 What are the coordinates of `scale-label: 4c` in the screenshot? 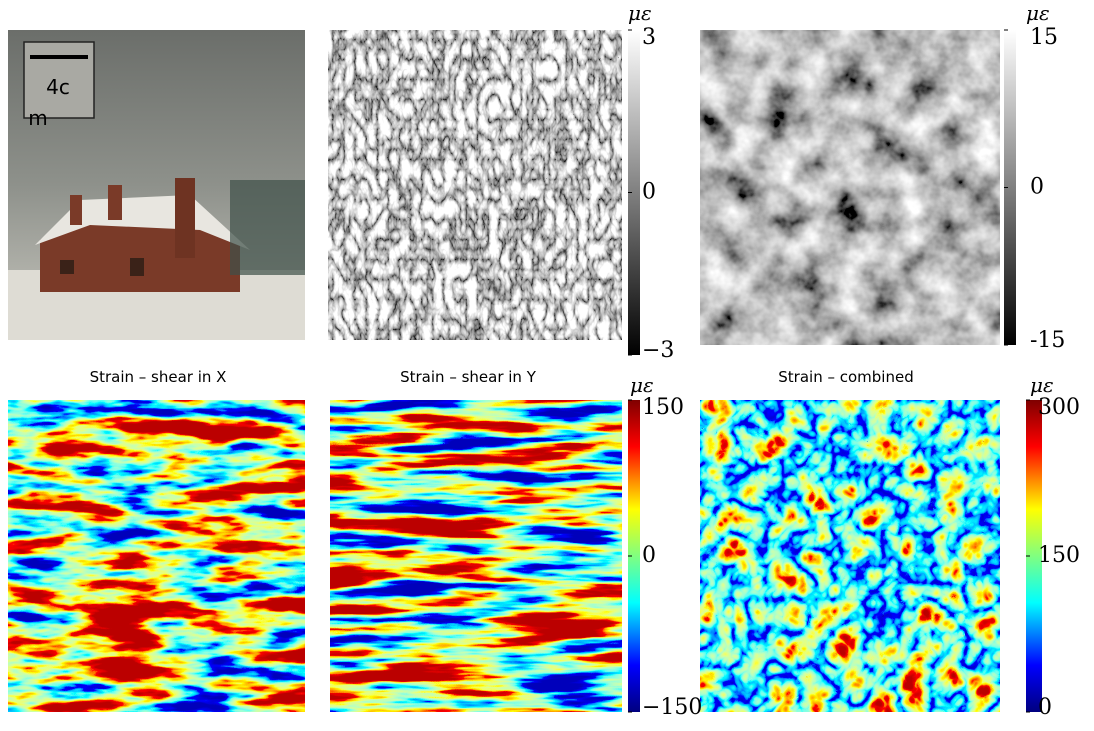 It's located at (58, 87).